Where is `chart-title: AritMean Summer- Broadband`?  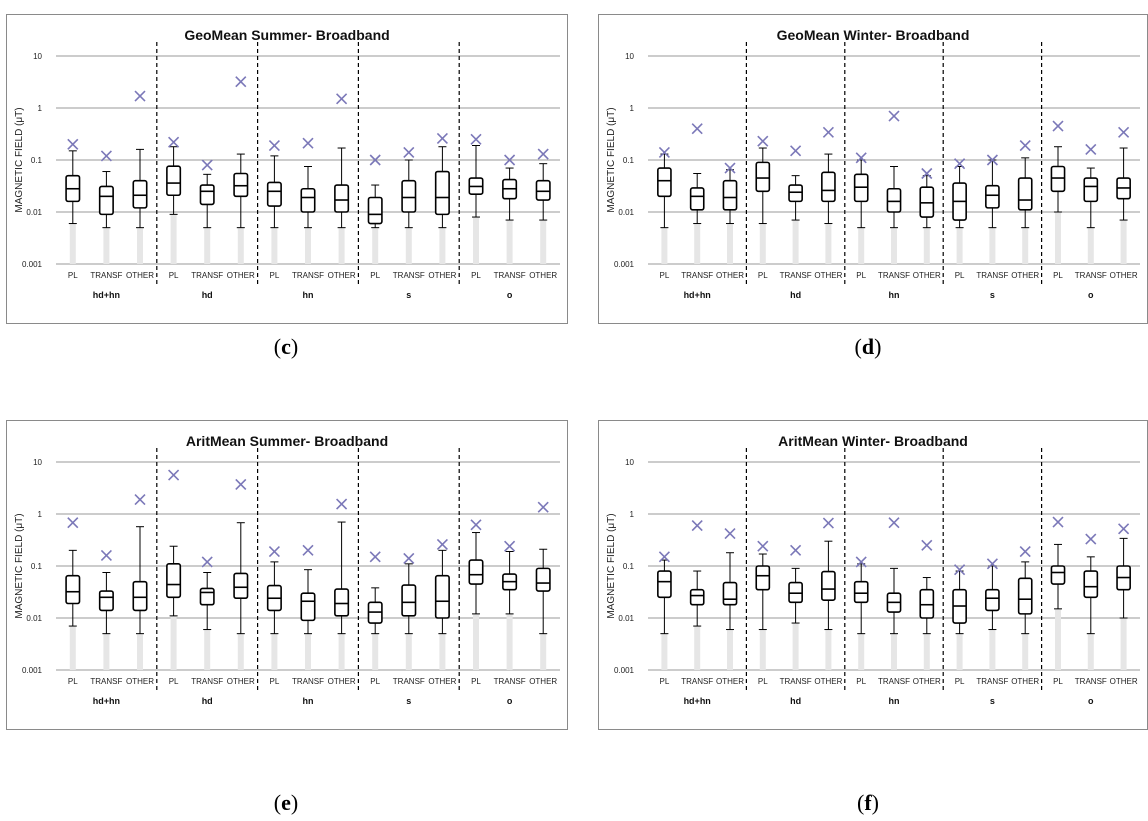
chart-title: AritMean Summer- Broadband is located at coordinates (287, 441).